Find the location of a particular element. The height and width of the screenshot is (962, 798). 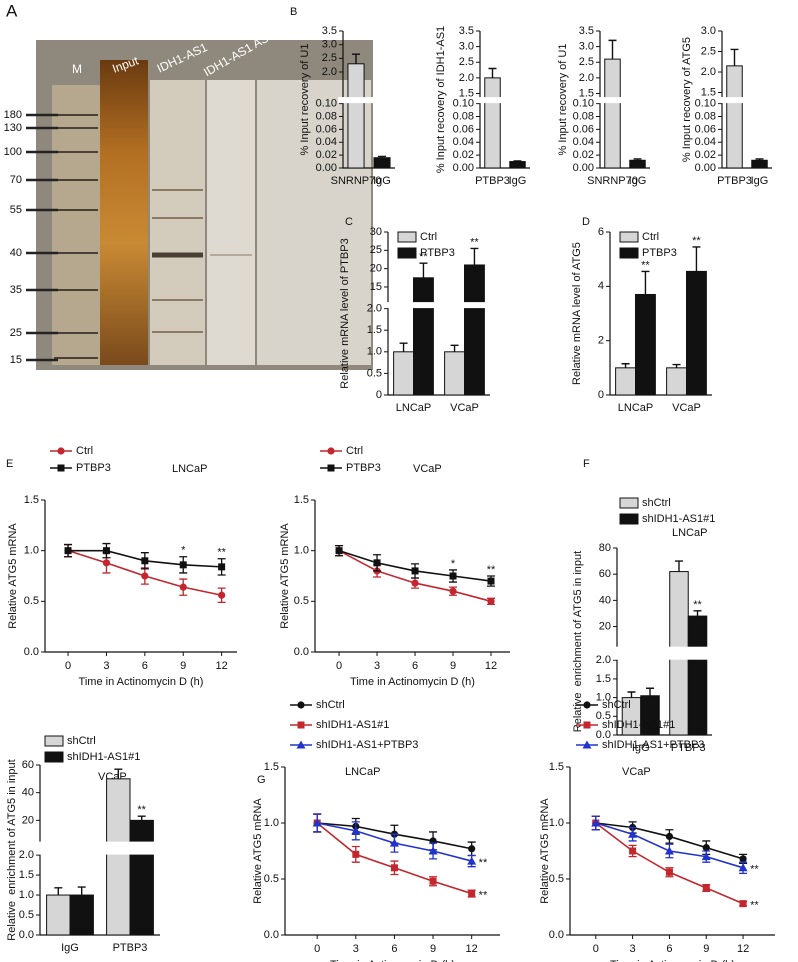

y-tick-label: 0.10 is located at coordinates (705, 104).